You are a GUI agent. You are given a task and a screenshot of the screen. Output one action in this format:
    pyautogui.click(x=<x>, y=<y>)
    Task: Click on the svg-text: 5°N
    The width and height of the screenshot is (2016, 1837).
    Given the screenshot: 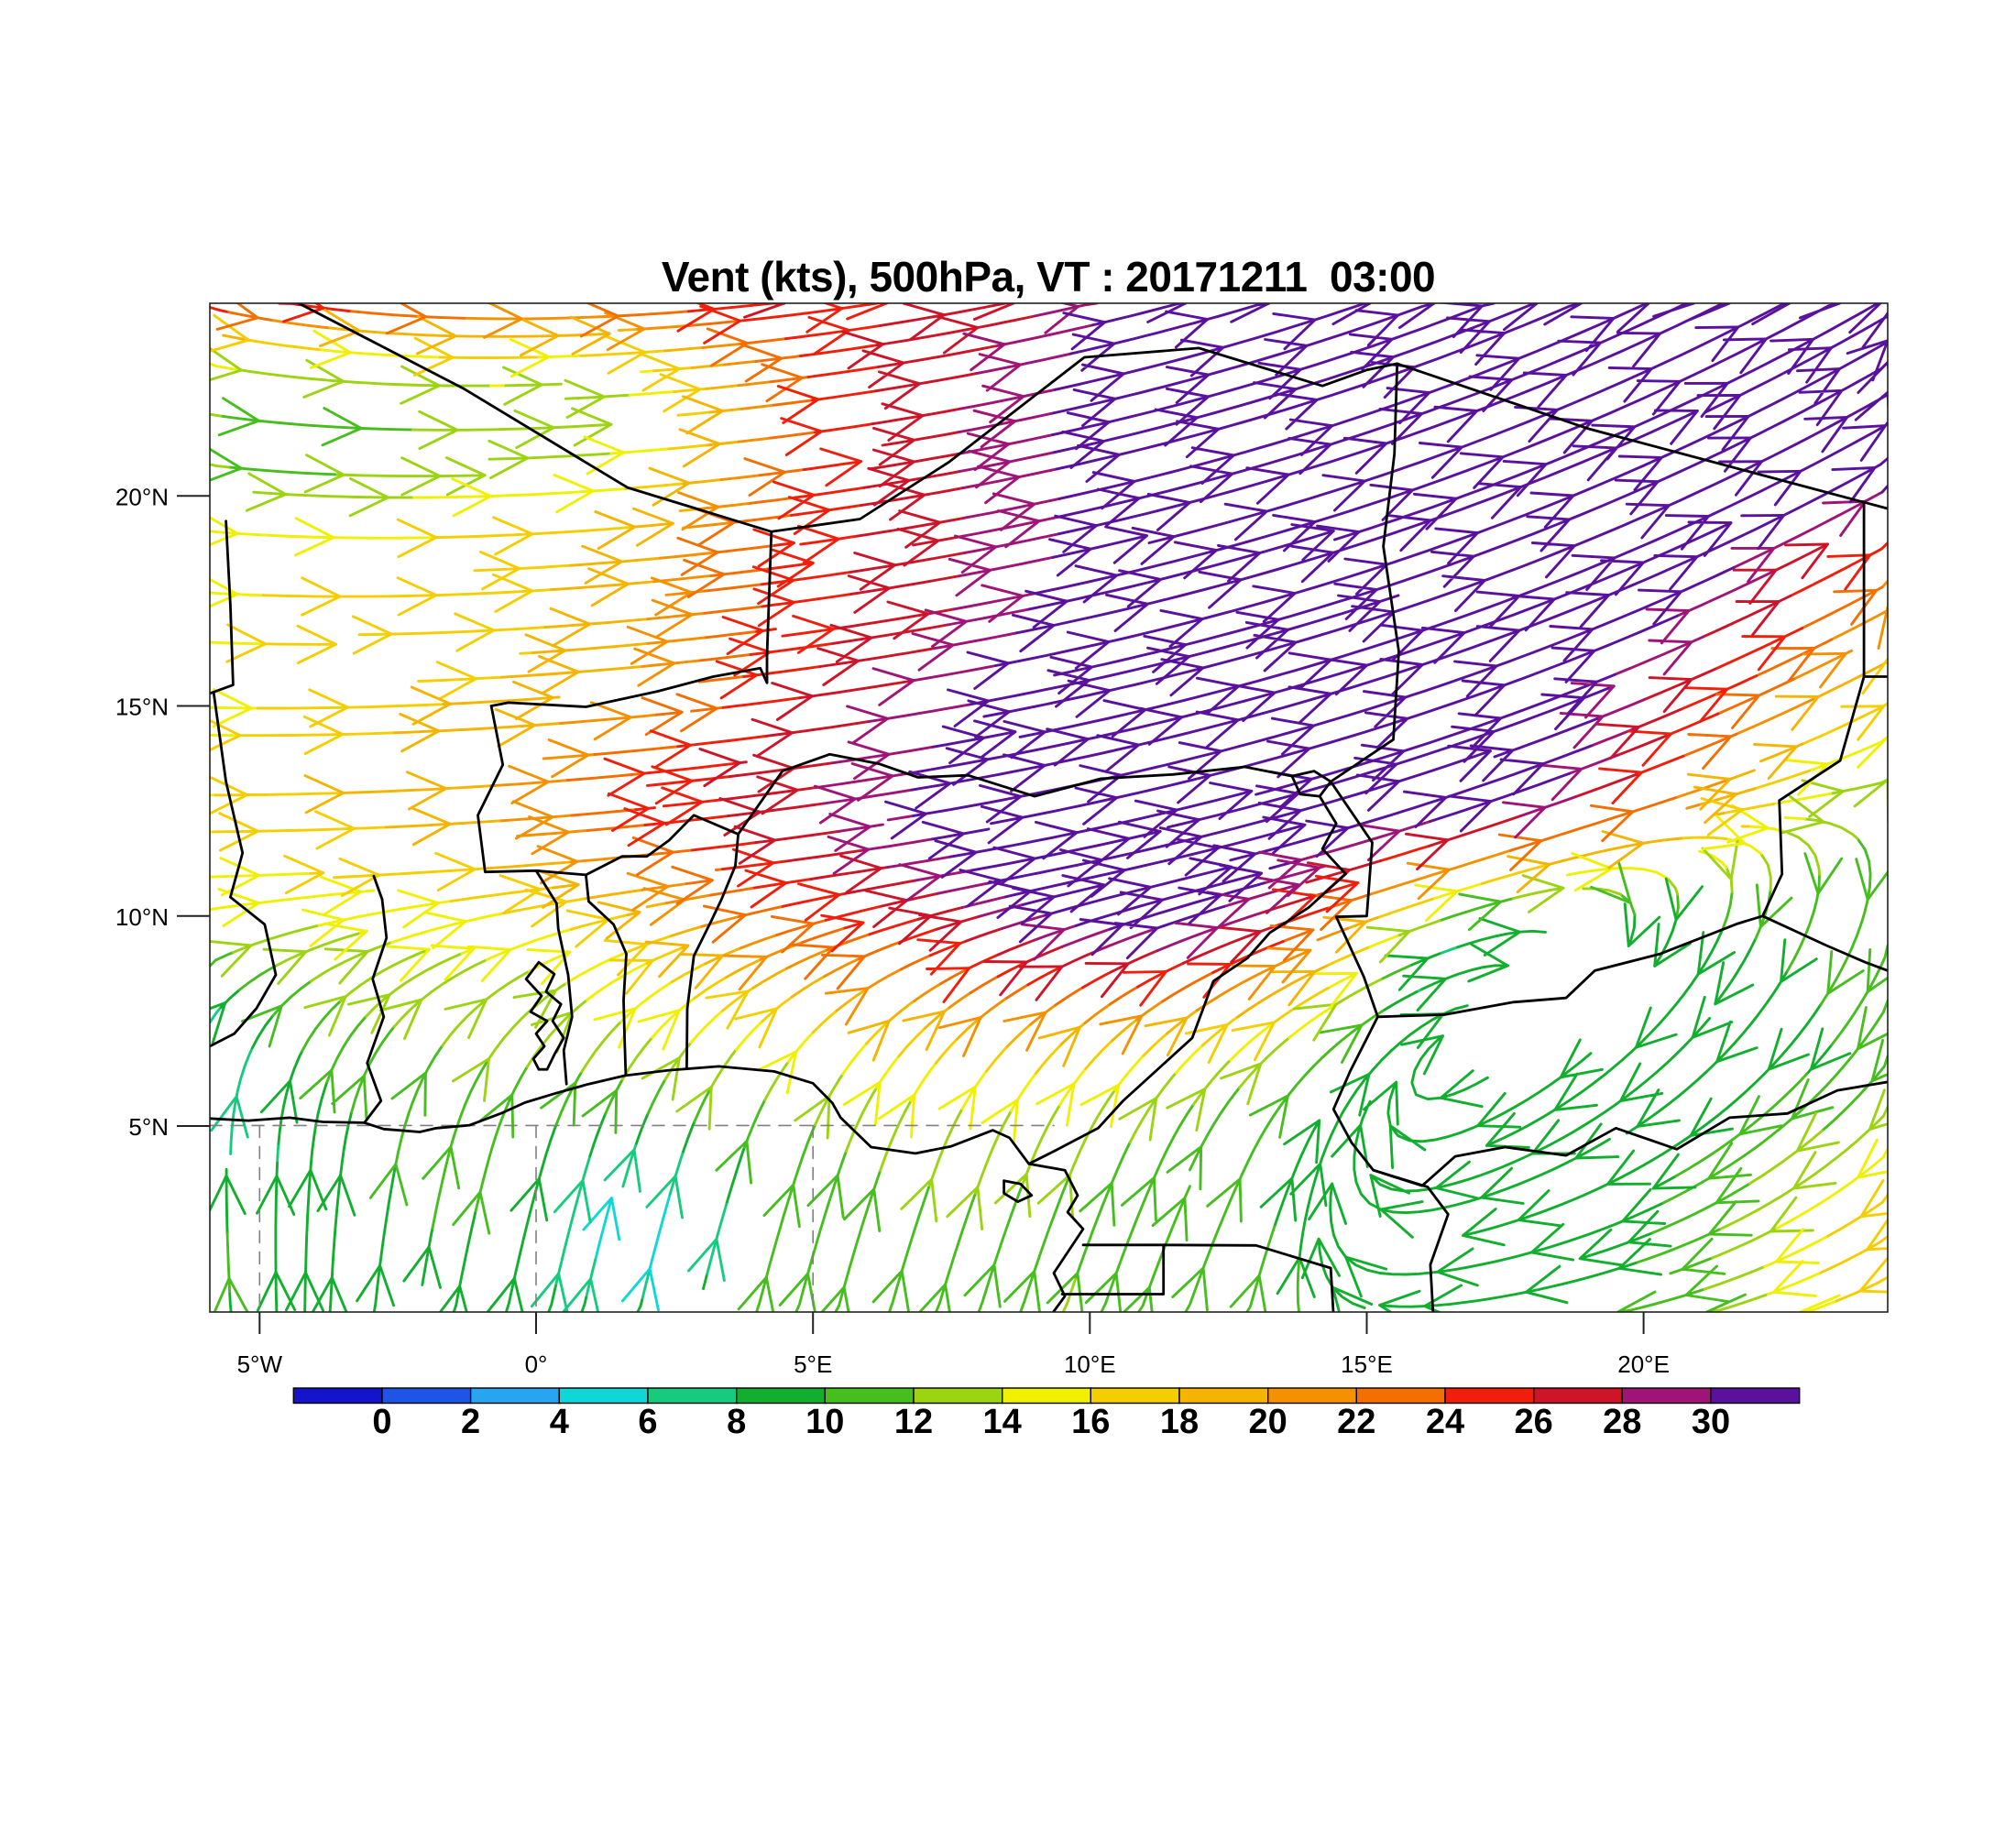 What is the action you would take?
    pyautogui.click(x=148, y=1127)
    